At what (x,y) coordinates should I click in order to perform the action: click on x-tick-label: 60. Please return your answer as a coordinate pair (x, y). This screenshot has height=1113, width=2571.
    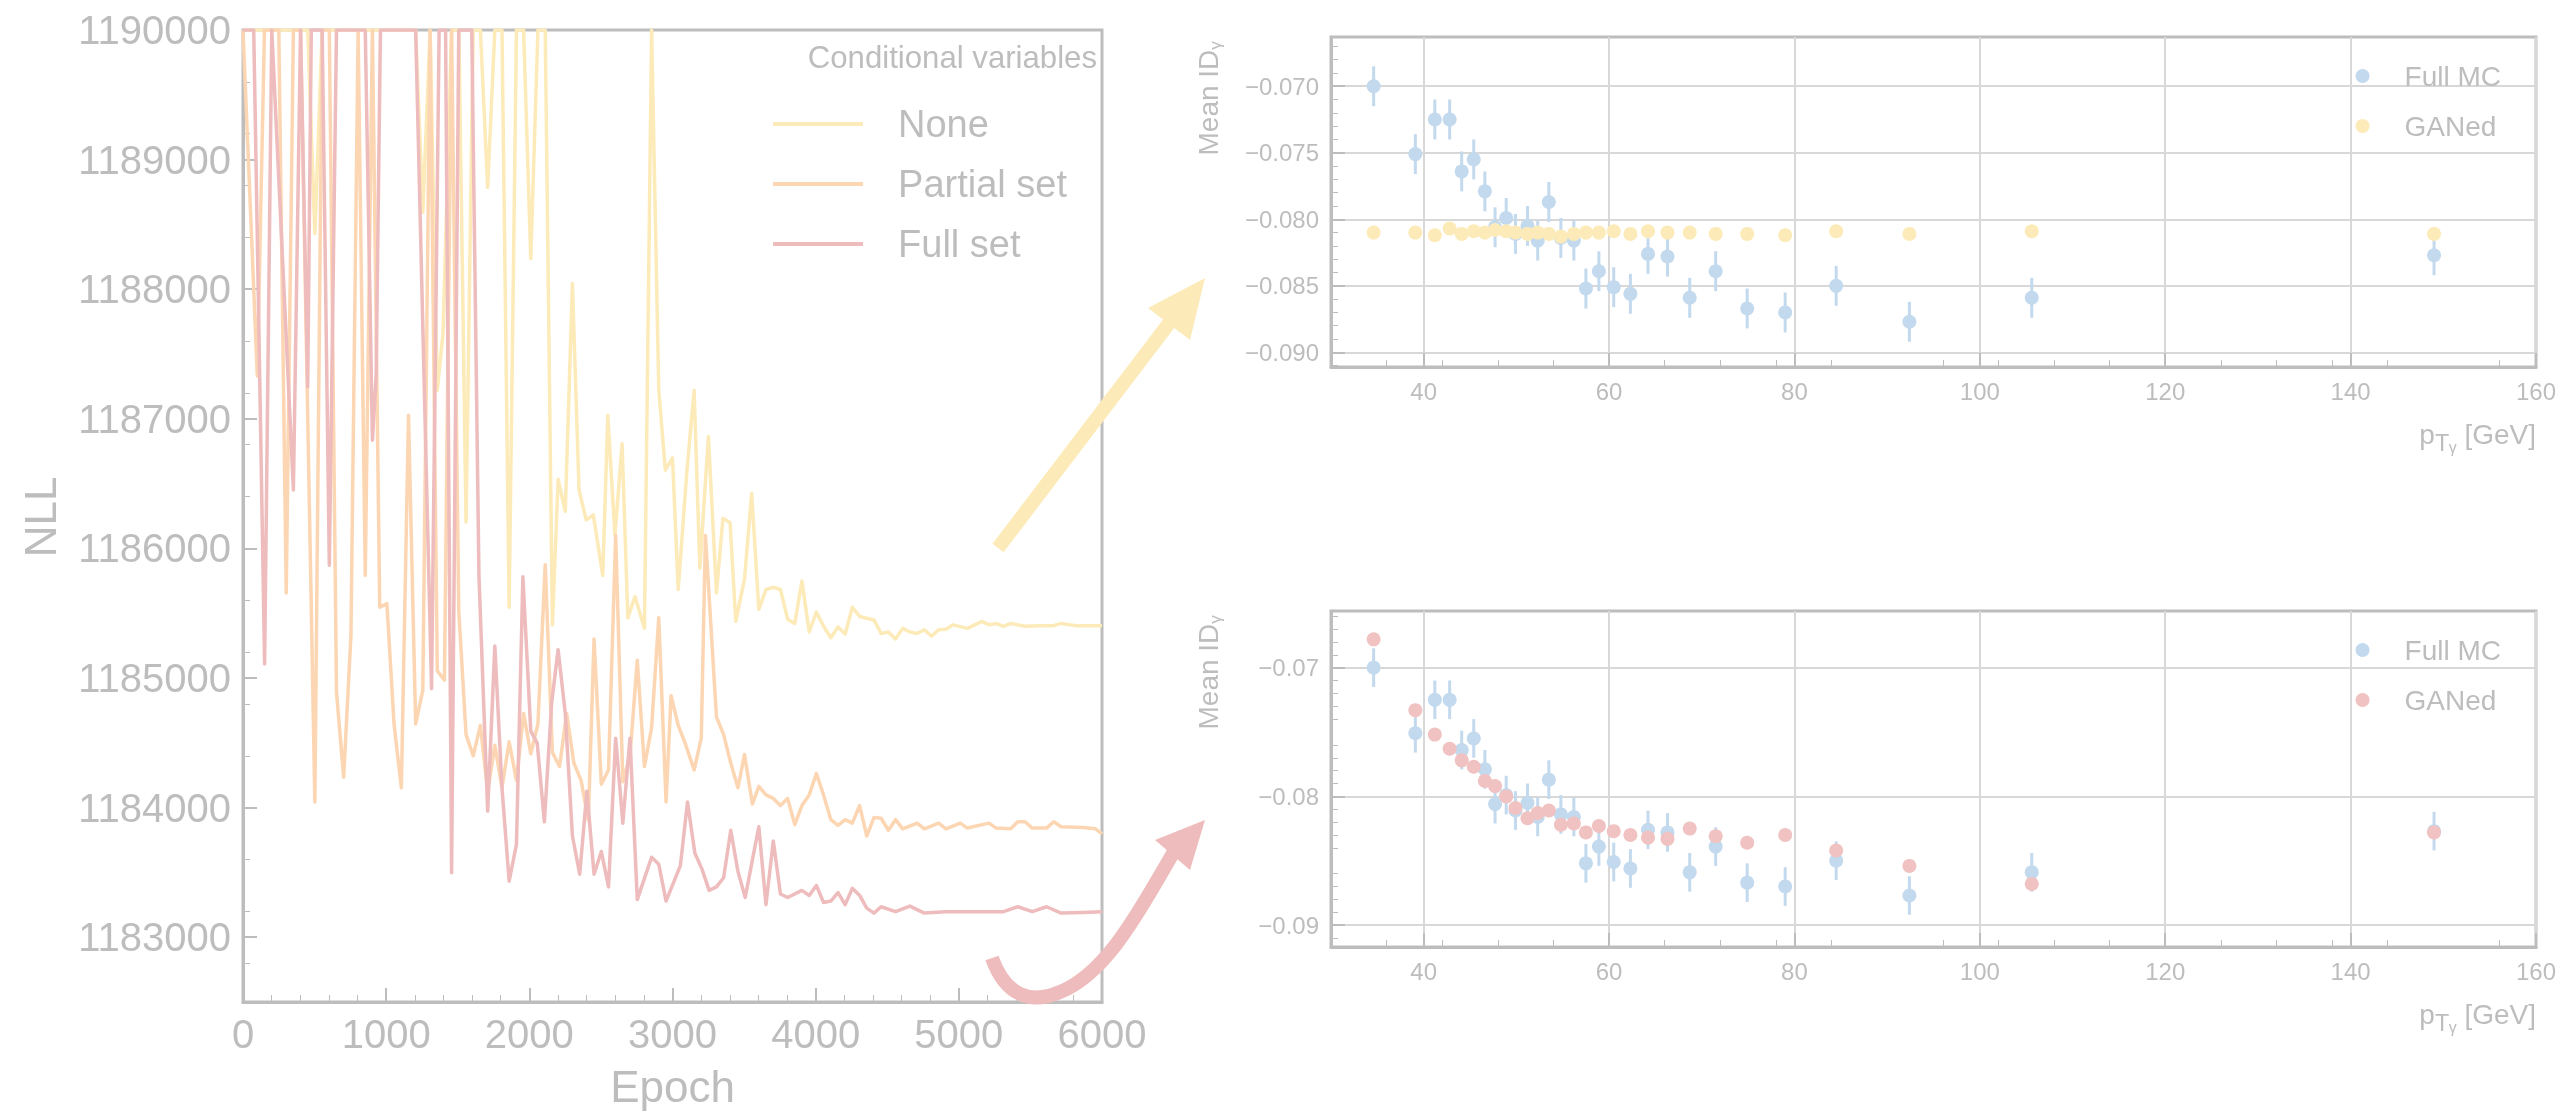
    Looking at the image, I should click on (1609, 391).